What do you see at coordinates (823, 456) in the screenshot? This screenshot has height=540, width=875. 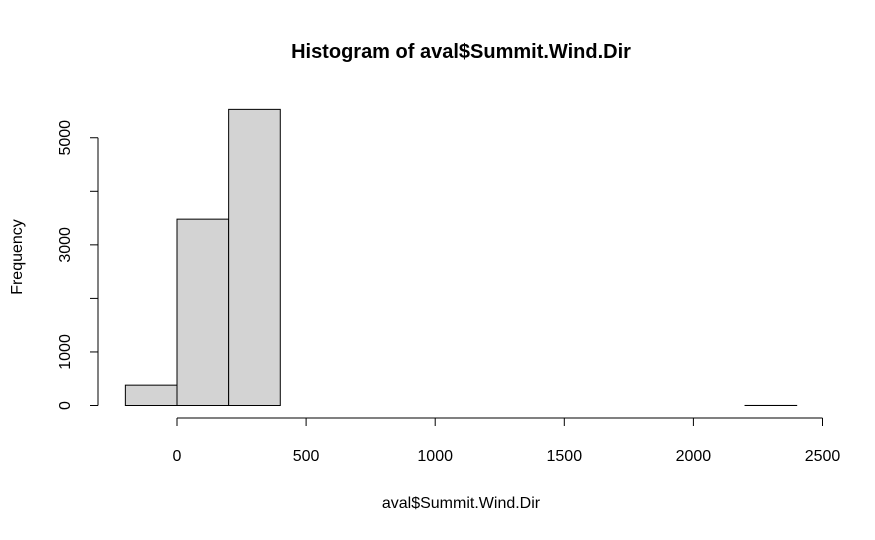 I see `x-tick-label: 2500` at bounding box center [823, 456].